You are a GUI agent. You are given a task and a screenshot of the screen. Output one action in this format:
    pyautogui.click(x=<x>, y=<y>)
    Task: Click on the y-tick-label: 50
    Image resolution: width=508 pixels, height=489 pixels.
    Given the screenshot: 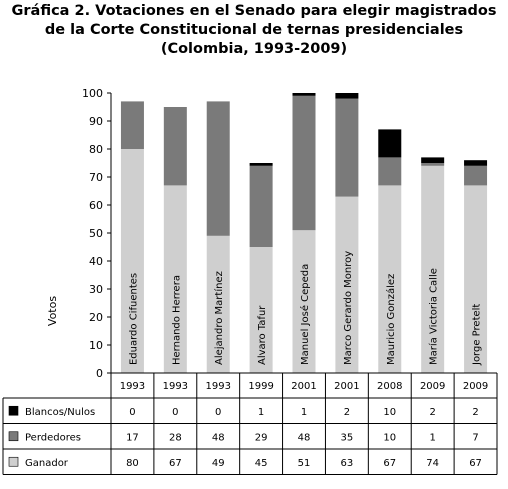 What is the action you would take?
    pyautogui.click(x=96, y=233)
    